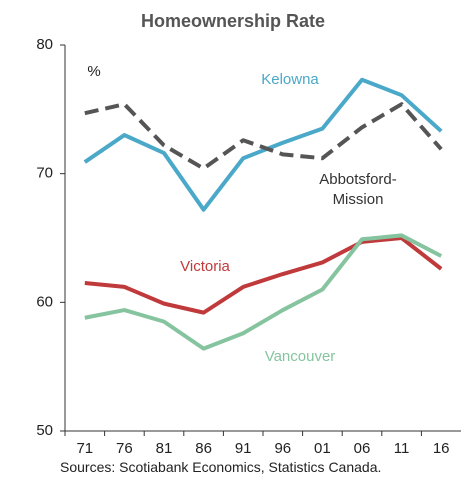 The height and width of the screenshot is (497, 466). Describe the element at coordinates (243, 448) in the screenshot. I see `x-tick-label: 91` at that location.